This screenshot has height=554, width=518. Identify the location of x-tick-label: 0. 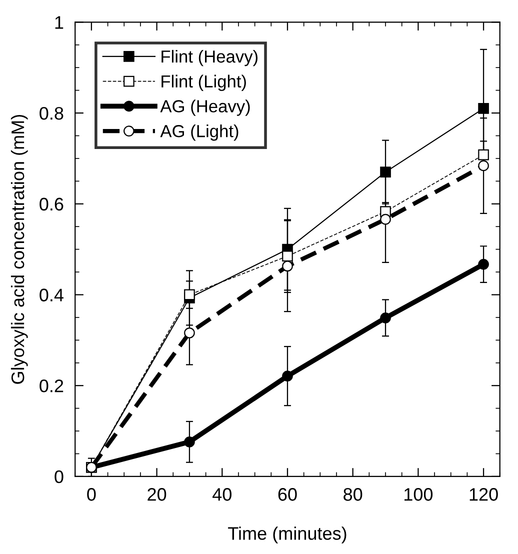
(91, 494).